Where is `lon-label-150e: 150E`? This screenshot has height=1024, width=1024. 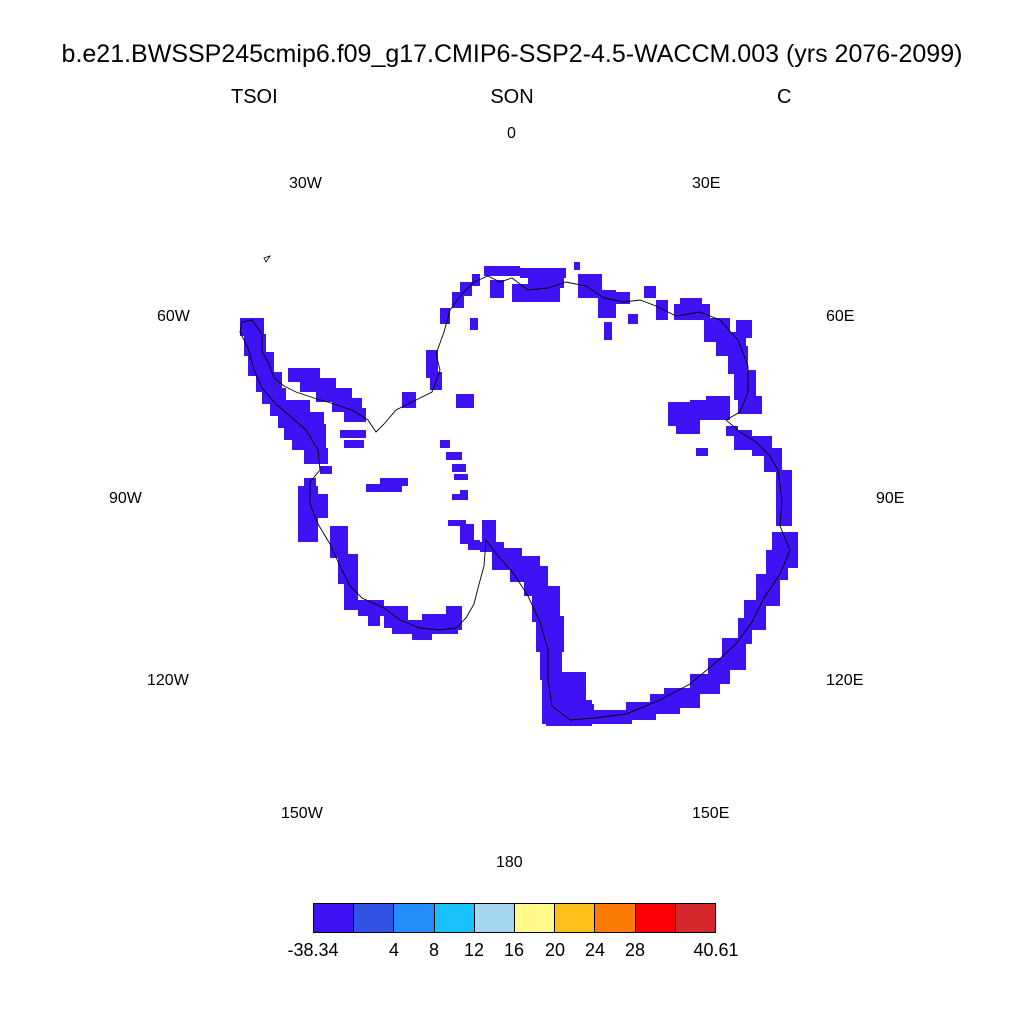 lon-label-150e: 150E is located at coordinates (711, 813).